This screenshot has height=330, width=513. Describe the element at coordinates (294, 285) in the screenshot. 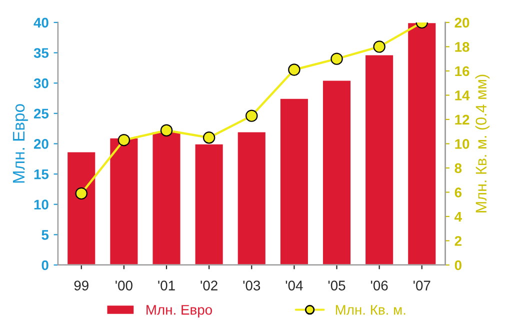

I see `x-tick-label: '04` at that location.